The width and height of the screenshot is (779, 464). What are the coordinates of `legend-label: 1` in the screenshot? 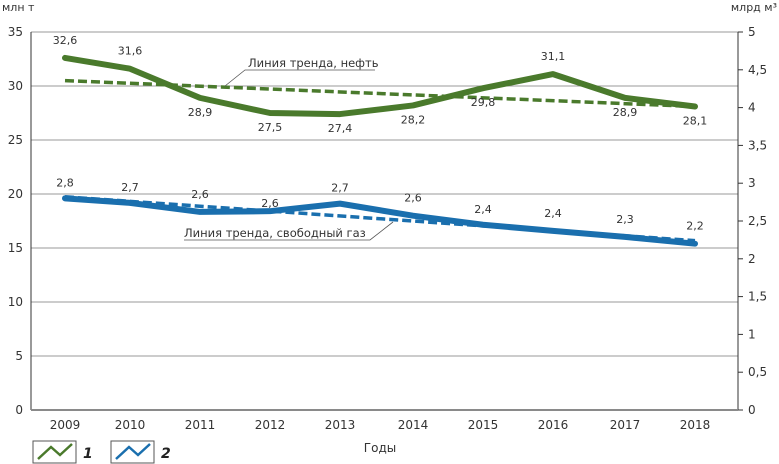 It's located at (88, 454).